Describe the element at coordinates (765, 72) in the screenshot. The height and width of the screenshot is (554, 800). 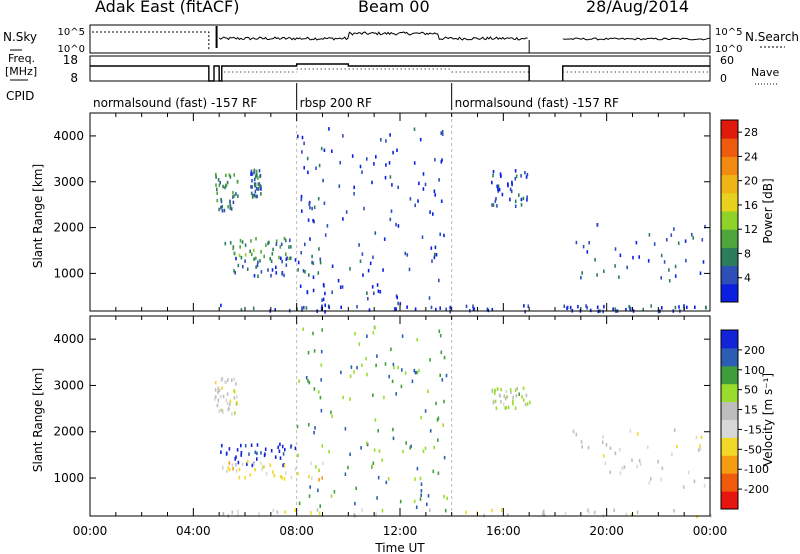
I see `nave-label: Nave` at that location.